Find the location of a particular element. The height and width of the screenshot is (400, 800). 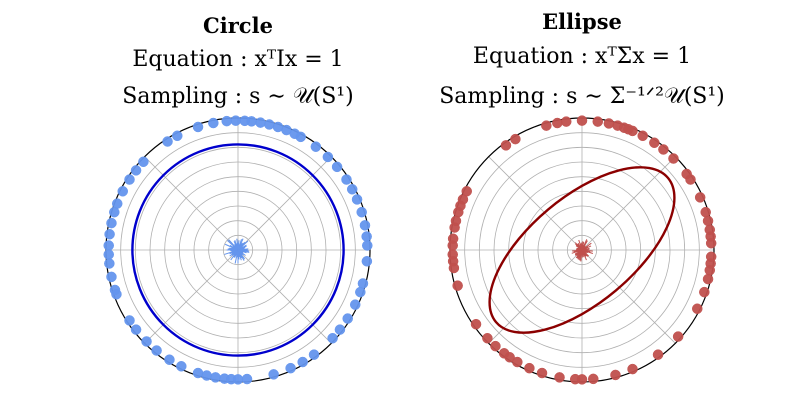

ellipse-title: Ellipse is located at coordinates (582, 21).